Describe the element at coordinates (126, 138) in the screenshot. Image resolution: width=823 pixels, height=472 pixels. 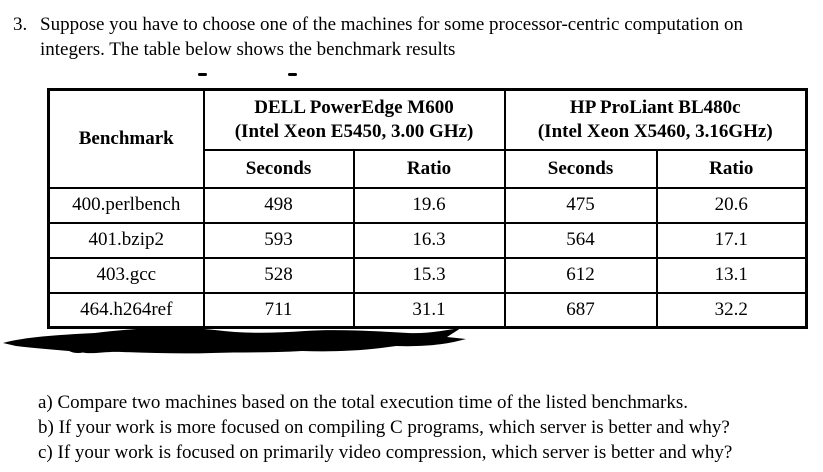
I see `benchmark-column-header: Benchmark` at that location.